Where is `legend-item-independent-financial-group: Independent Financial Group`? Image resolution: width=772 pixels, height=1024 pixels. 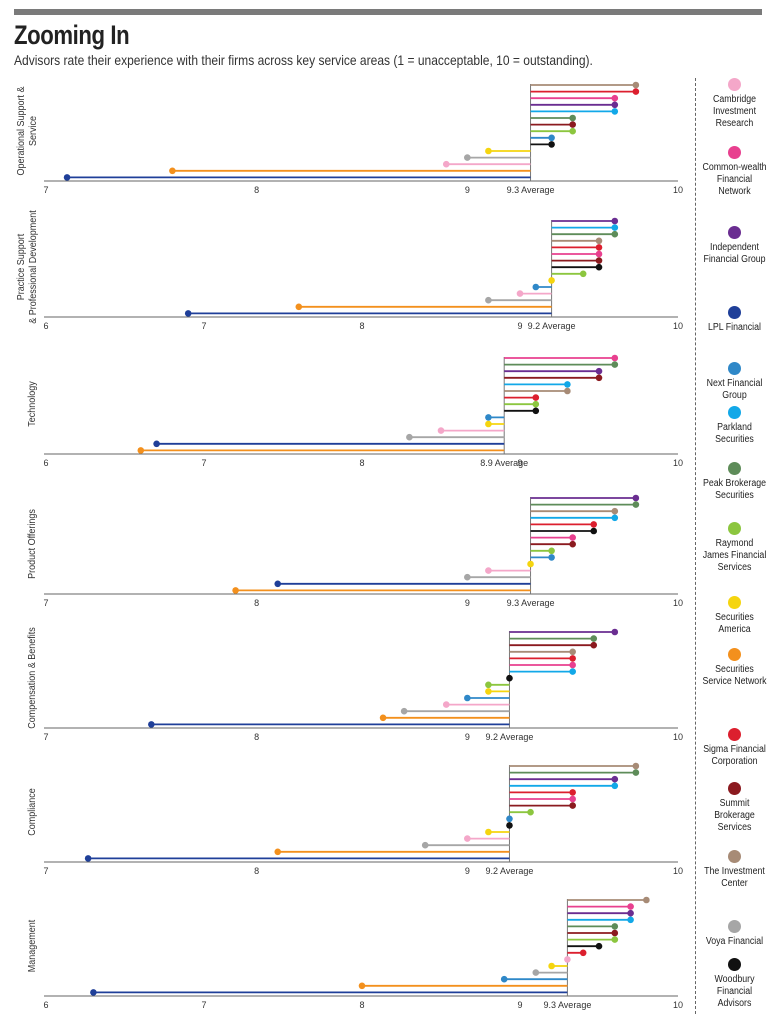
legend-item-independent-financial-group: Independent Financial Group is located at coordinates (734, 246).